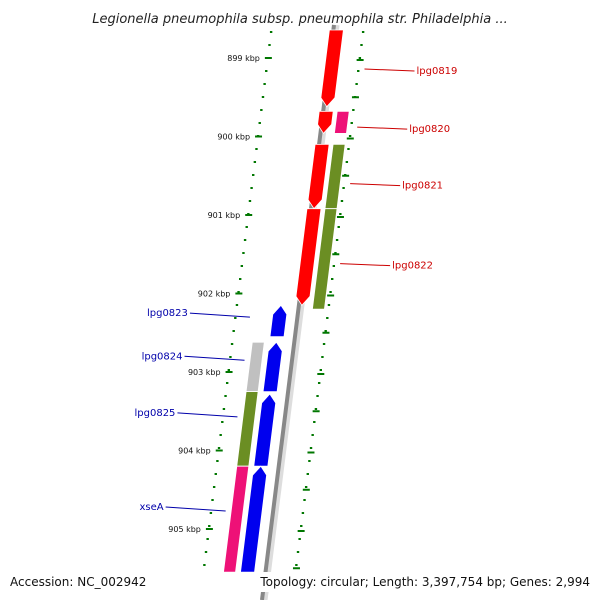 The width and height of the screenshot is (600, 600). What do you see at coordinates (318, 176) in the screenshot?
I see `gene-arrow-lpg0821` at bounding box center [318, 176].